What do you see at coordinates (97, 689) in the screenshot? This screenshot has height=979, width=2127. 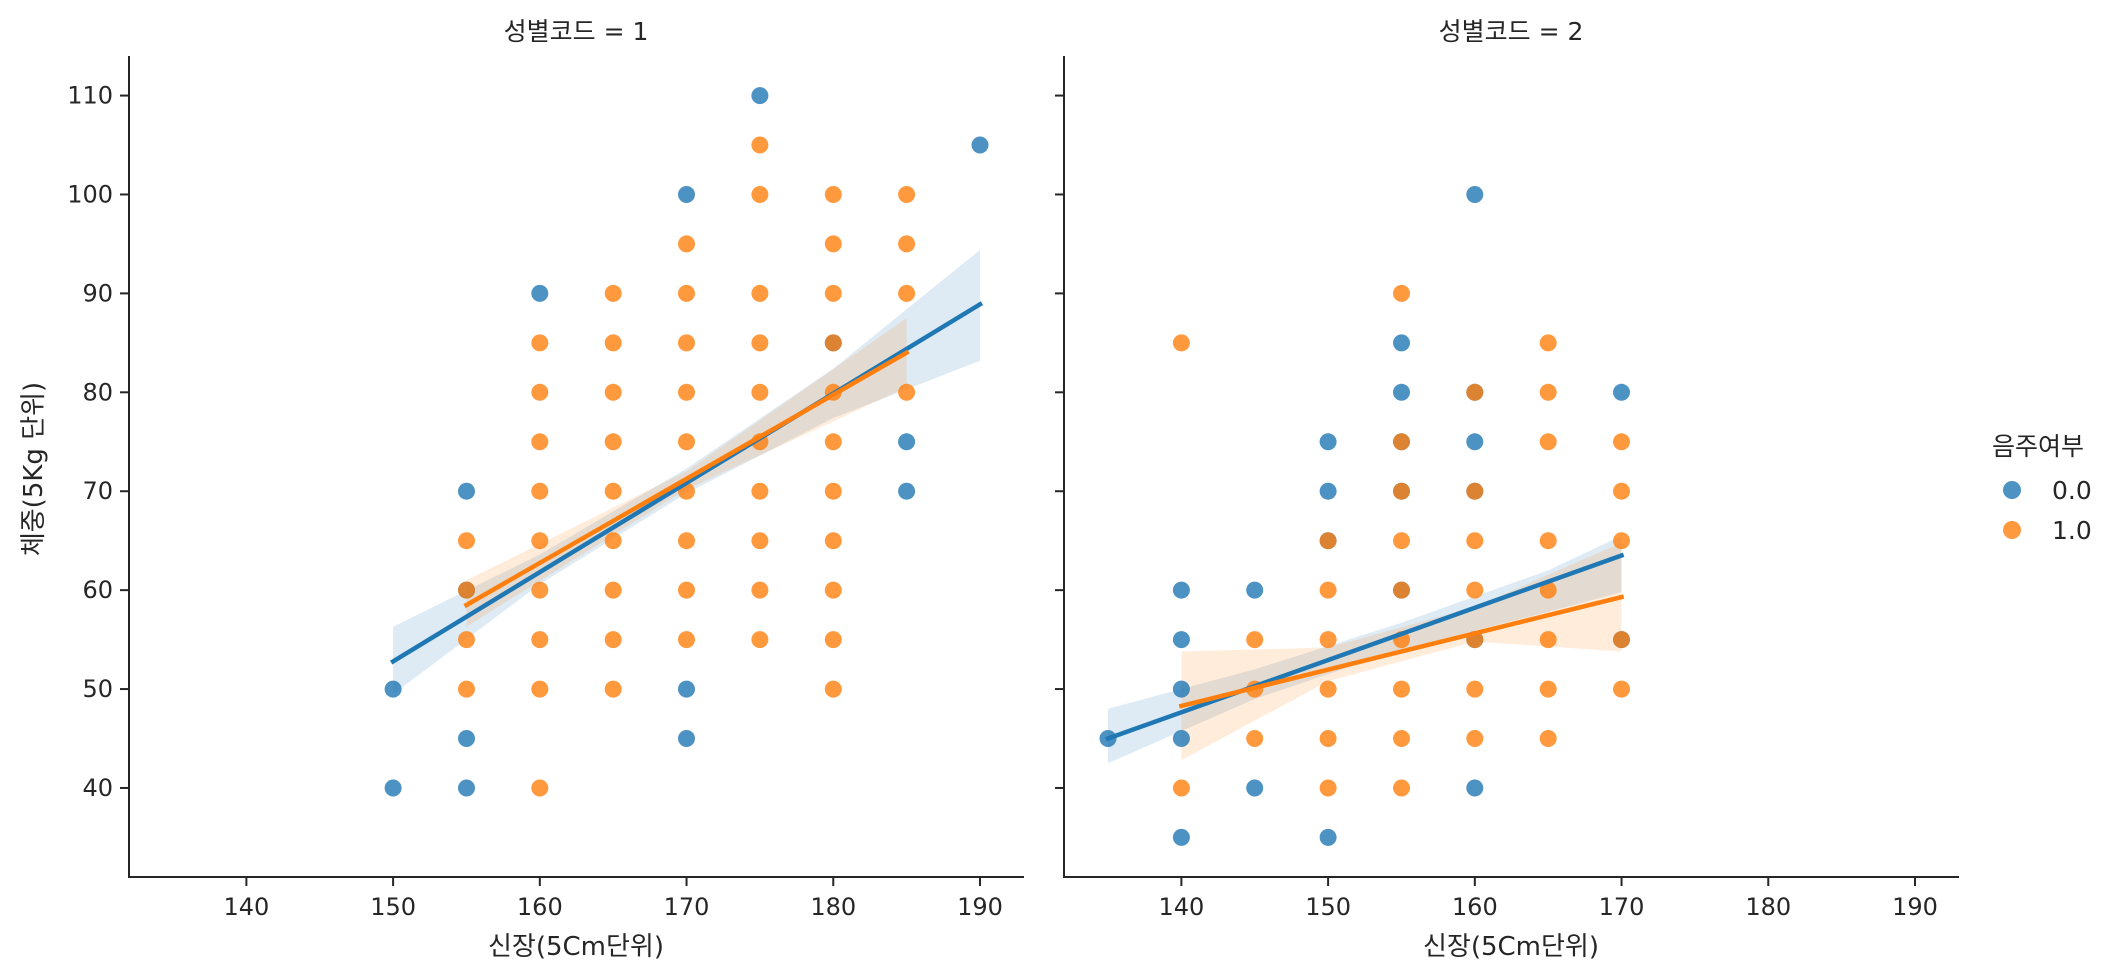 I see `panel-1-y-tick-label-1: 50` at bounding box center [97, 689].